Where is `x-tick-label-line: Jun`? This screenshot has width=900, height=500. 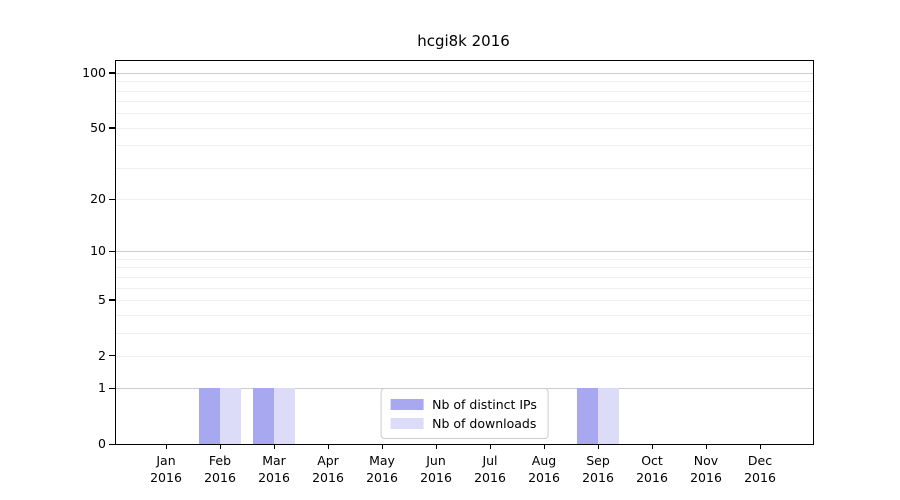
x-tick-label-line: Jun is located at coordinates (436, 460).